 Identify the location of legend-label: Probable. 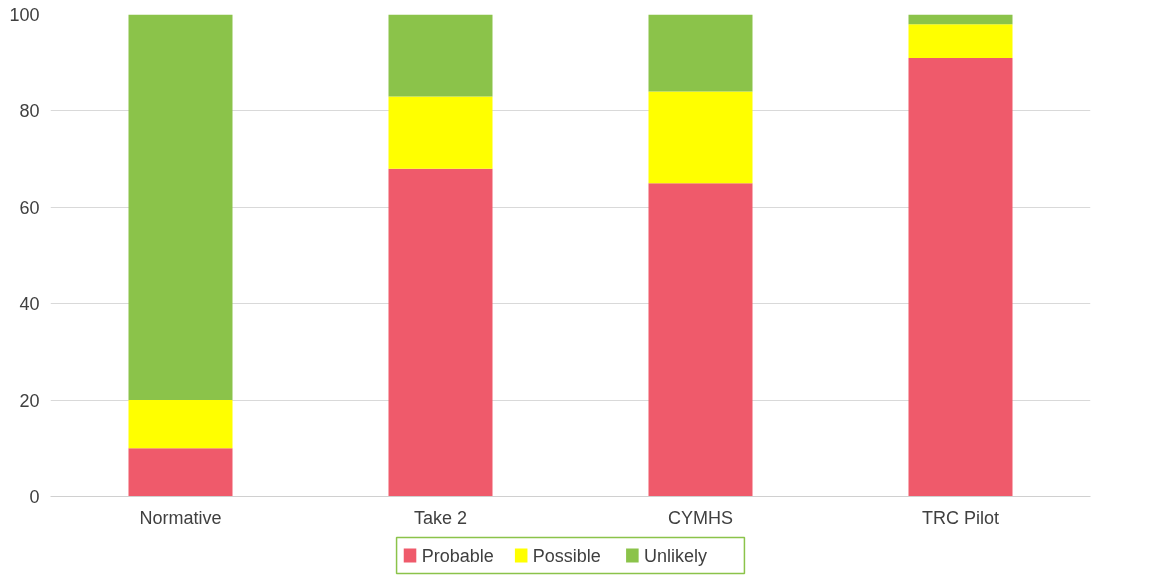
(457, 555).